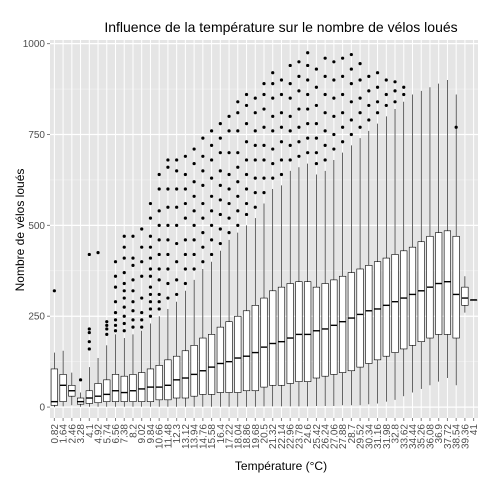 The height and width of the screenshot is (484, 496). I want to click on y-tick-label: 0, so click(42, 408).